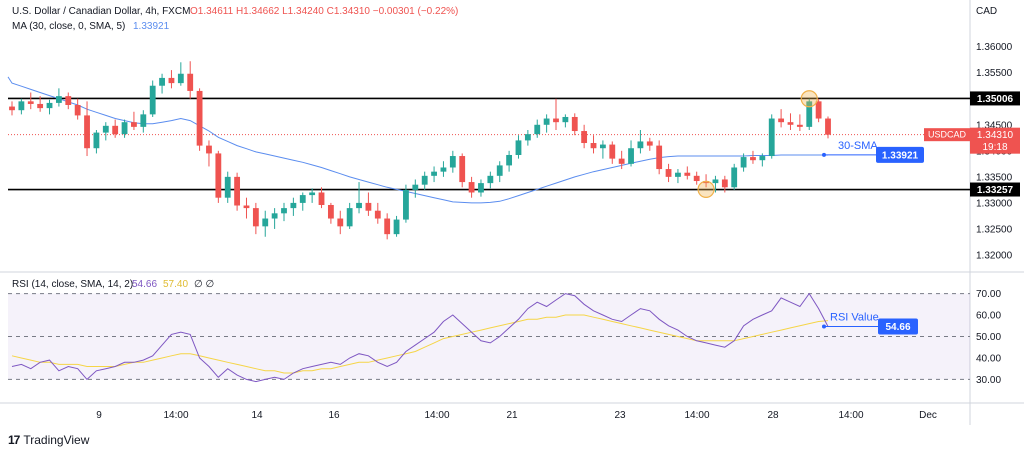  Describe the element at coordinates (620, 415) in the screenshot. I see `time-tick-label: 23` at that location.